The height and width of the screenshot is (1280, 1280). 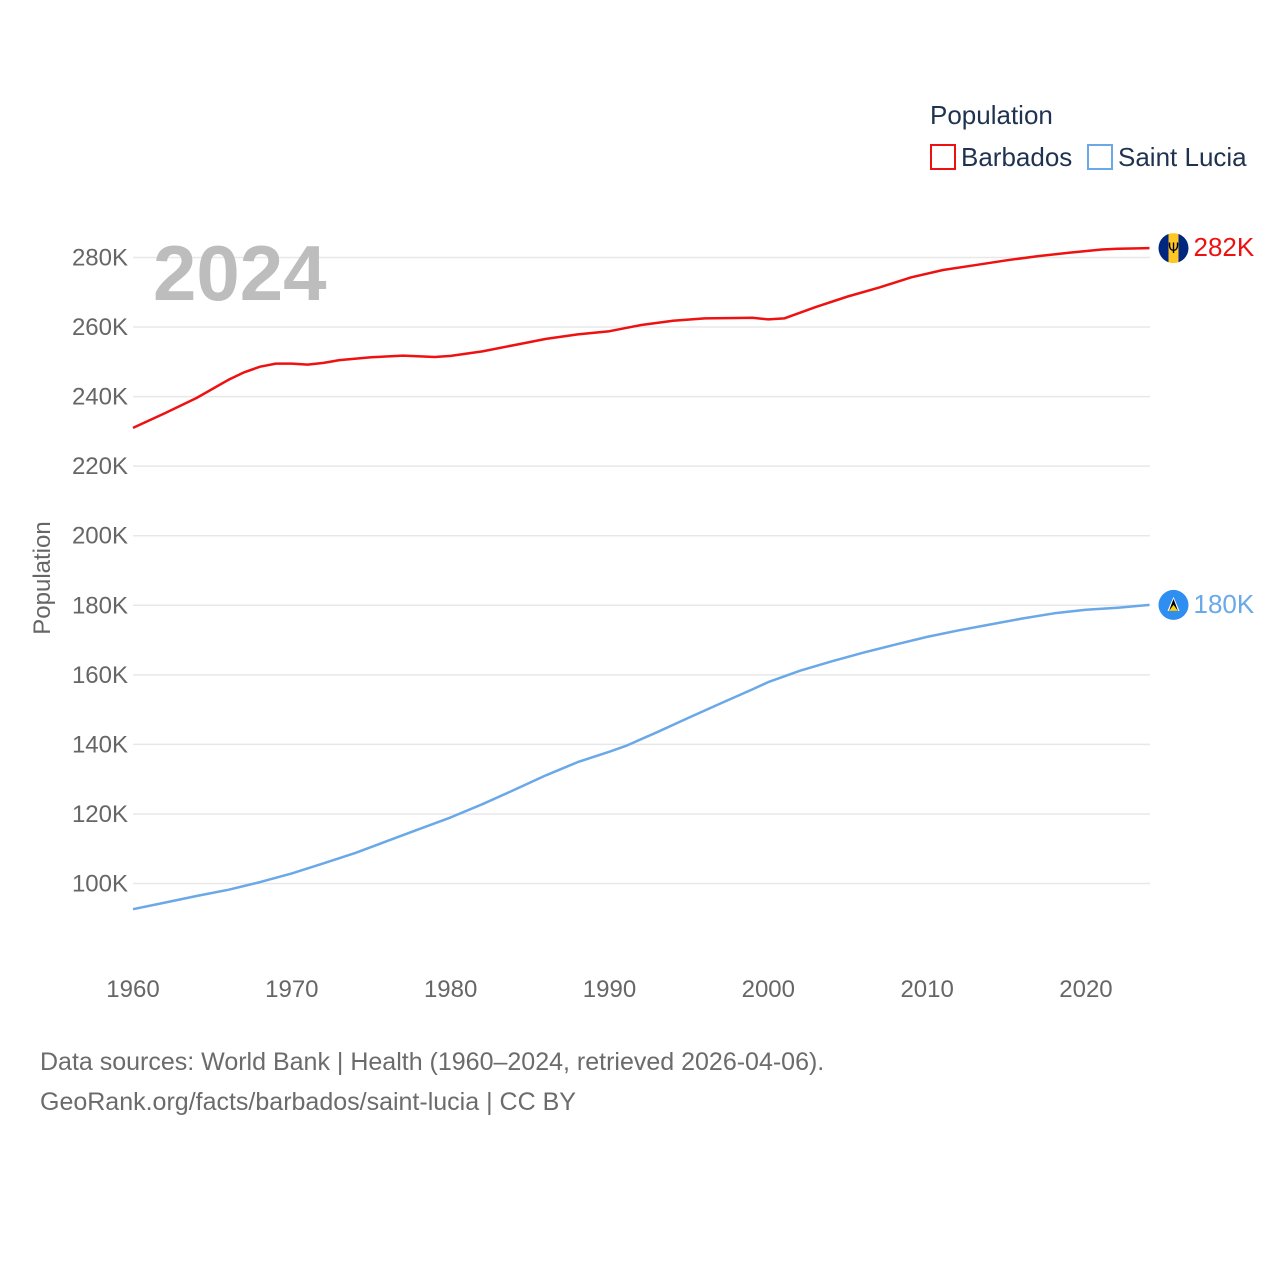 What do you see at coordinates (1173, 604) in the screenshot?
I see `saint-lucia-flag-icon` at bounding box center [1173, 604].